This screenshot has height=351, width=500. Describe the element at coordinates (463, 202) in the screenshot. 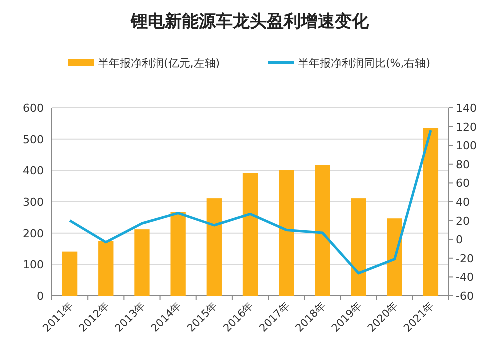

I see `y2-tick-label: 40` at that location.